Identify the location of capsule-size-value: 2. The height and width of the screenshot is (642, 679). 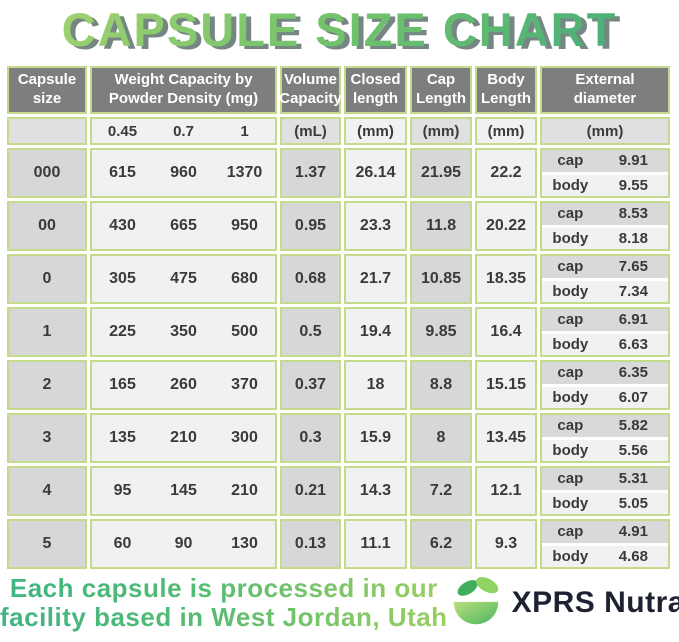
(47, 385).